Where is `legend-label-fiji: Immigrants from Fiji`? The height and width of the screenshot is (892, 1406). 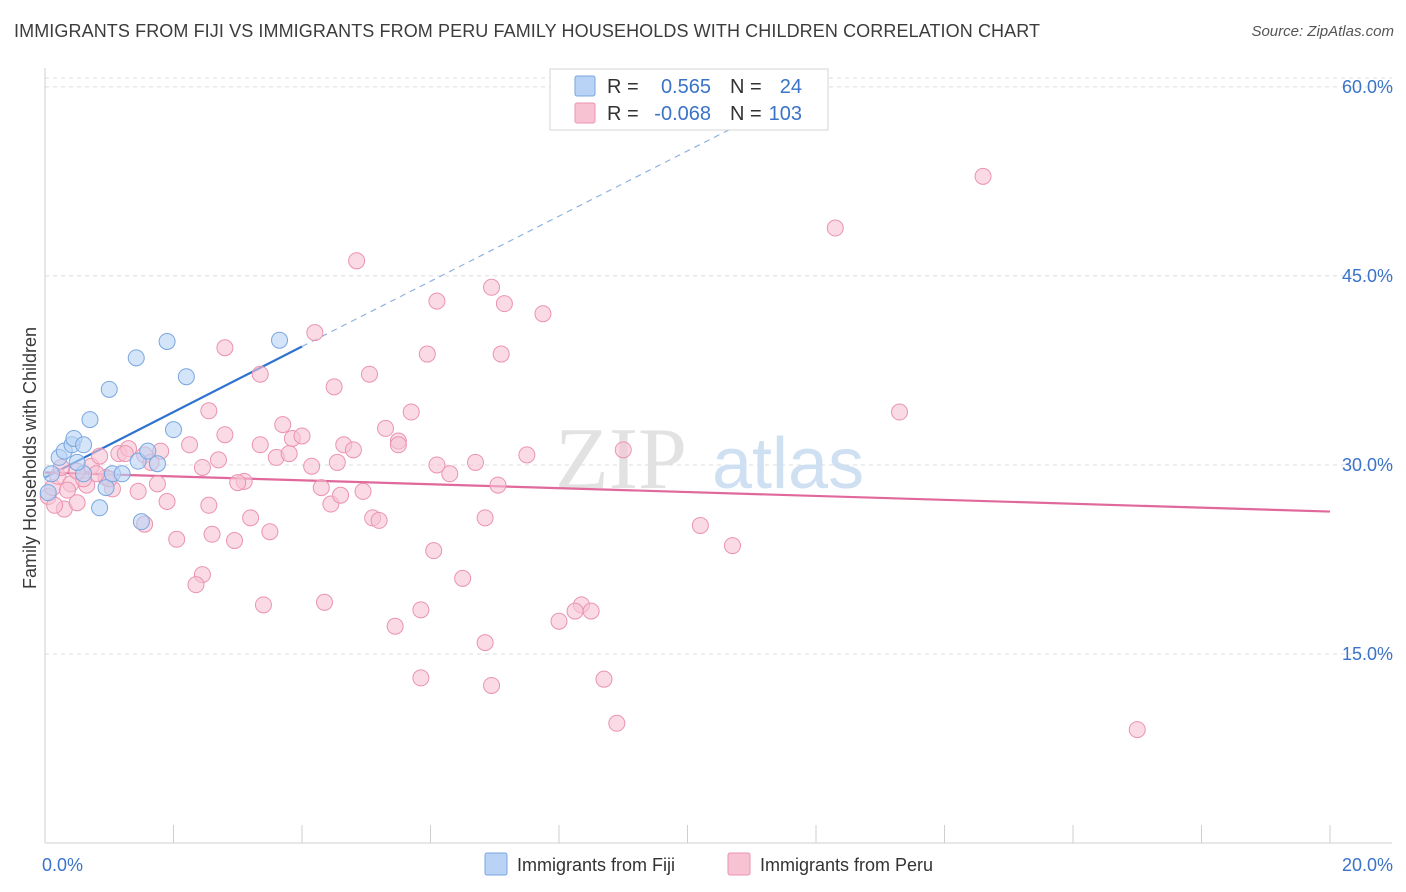 legend-label-fiji: Immigrants from Fiji is located at coordinates (596, 865).